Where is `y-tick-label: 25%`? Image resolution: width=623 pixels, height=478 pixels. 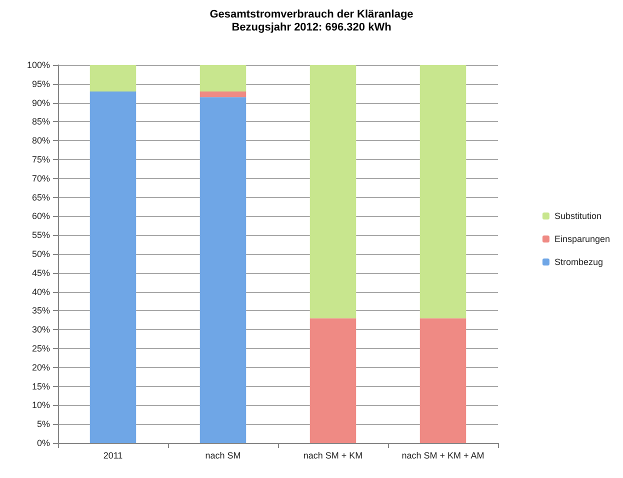
y-tick-label: 25% is located at coordinates (41, 349).